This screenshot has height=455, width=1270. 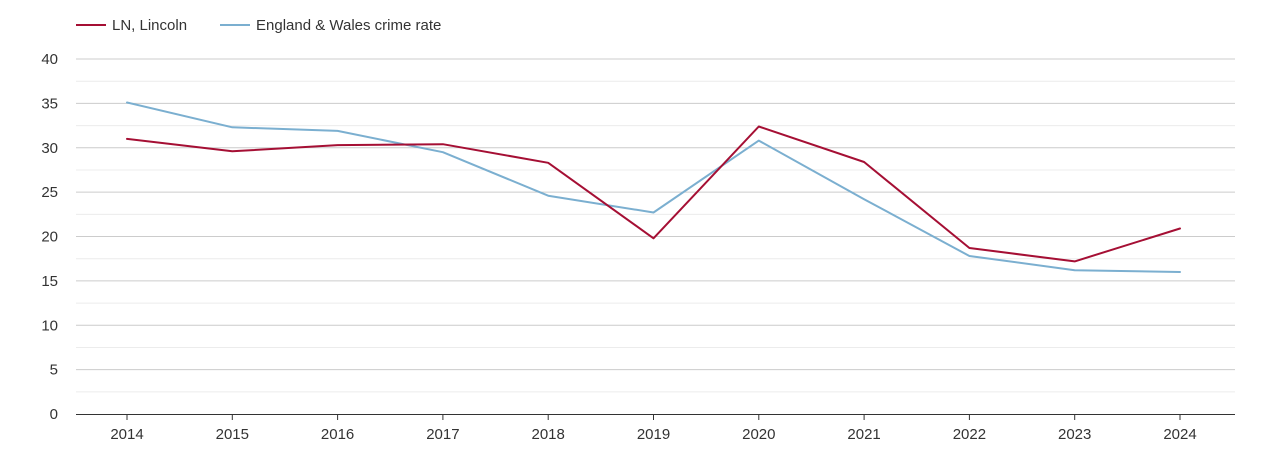 I want to click on y-tick-label: 10, so click(x=49, y=325).